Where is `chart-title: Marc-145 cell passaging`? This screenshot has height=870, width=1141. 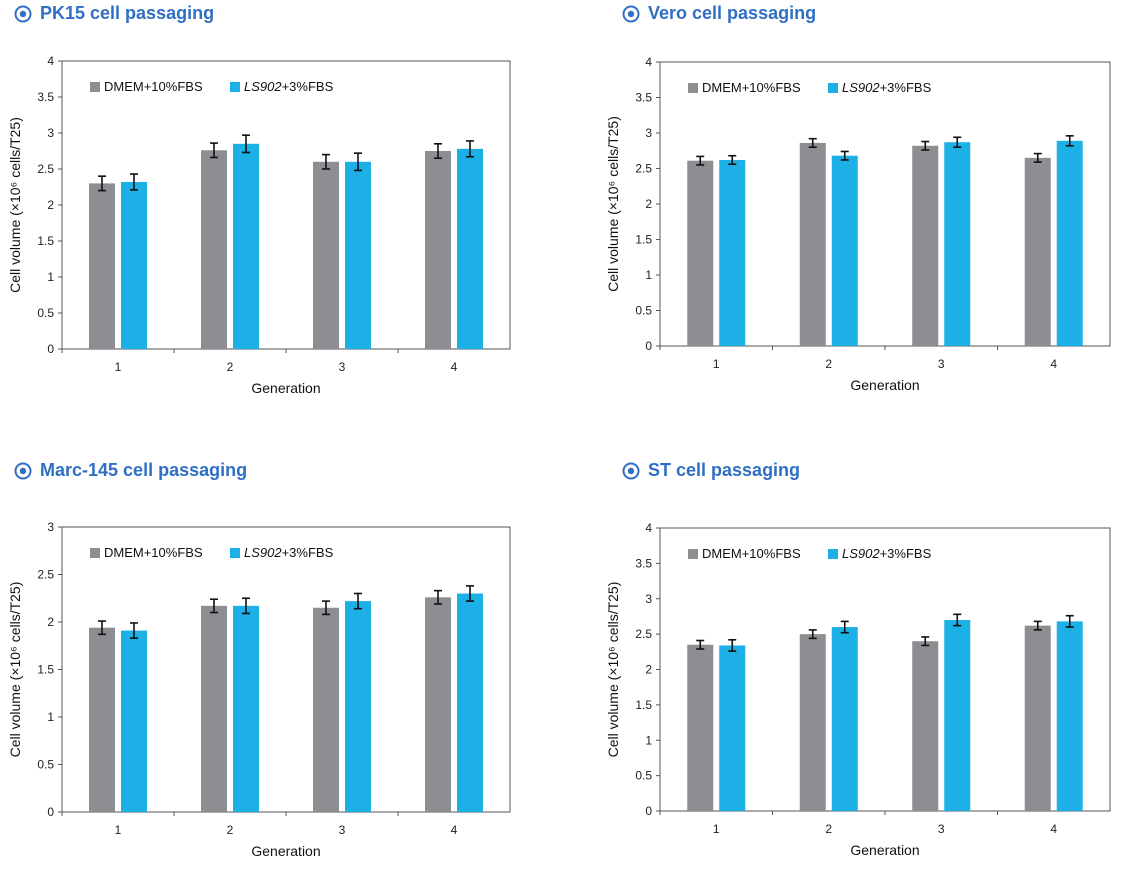 chart-title: Marc-145 cell passaging is located at coordinates (144, 470).